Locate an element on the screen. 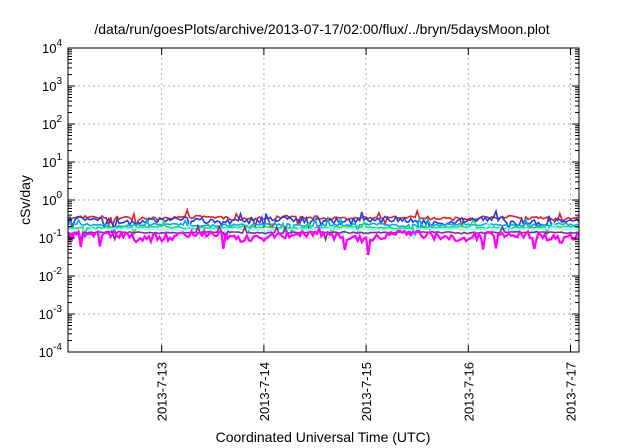 The image size is (640, 448). y-tick-label: 10⁴ is located at coordinates (52, 47).